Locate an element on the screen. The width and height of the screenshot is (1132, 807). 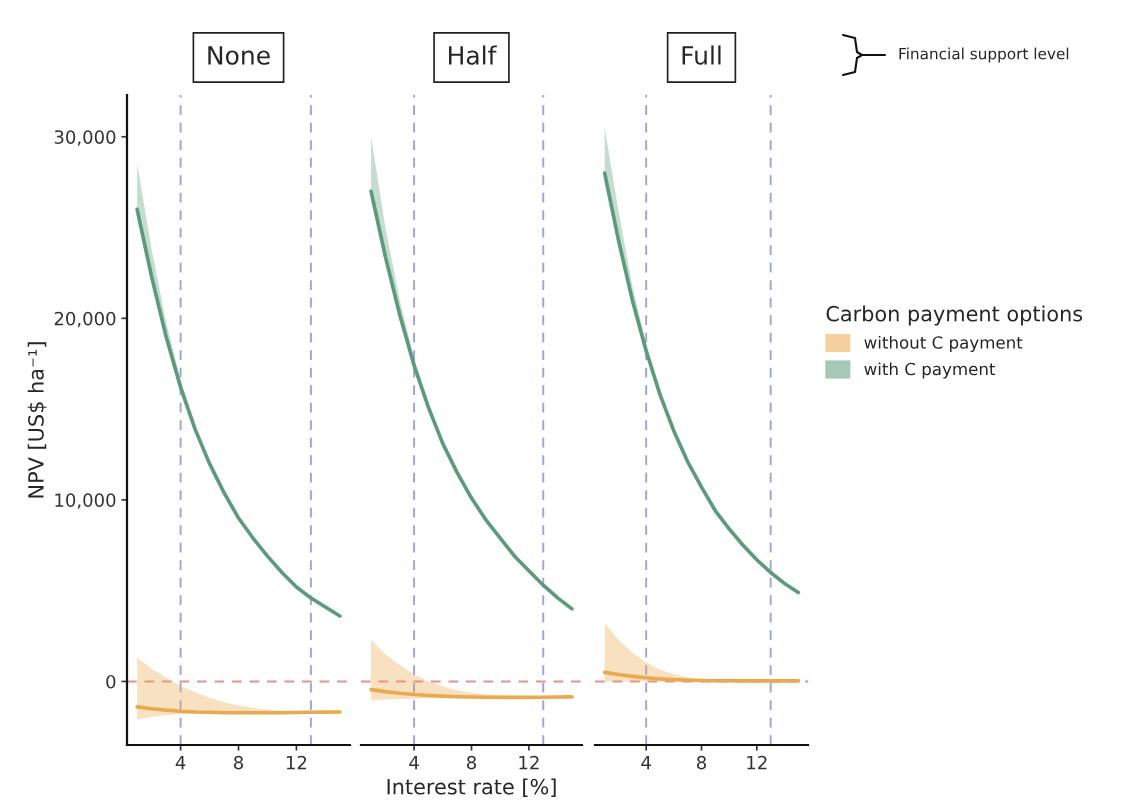
chart-title: None is located at coordinates (239, 55).